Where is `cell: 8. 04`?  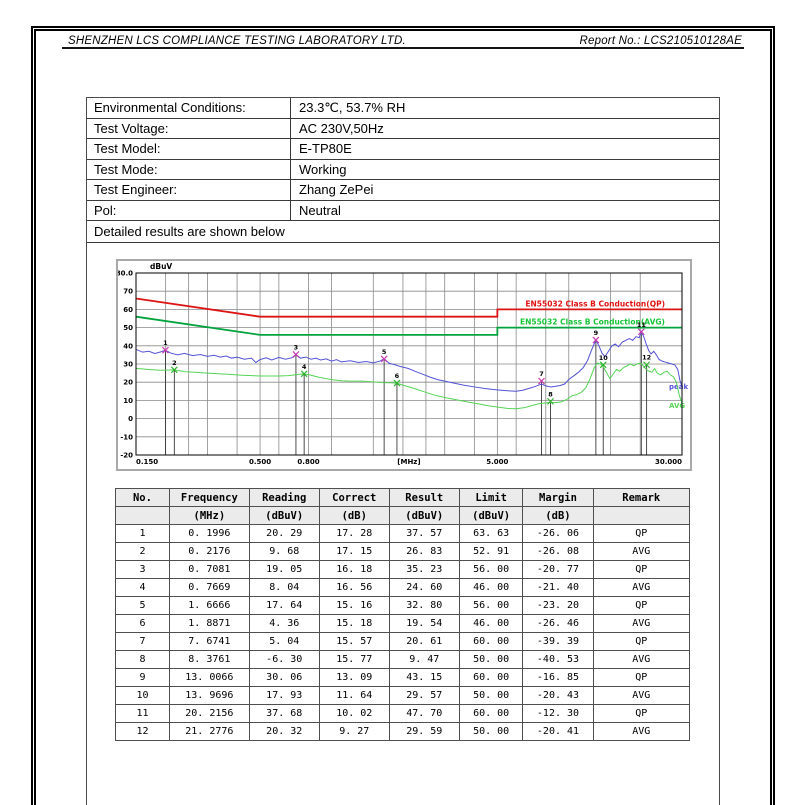
cell: 8. 04 is located at coordinates (284, 587).